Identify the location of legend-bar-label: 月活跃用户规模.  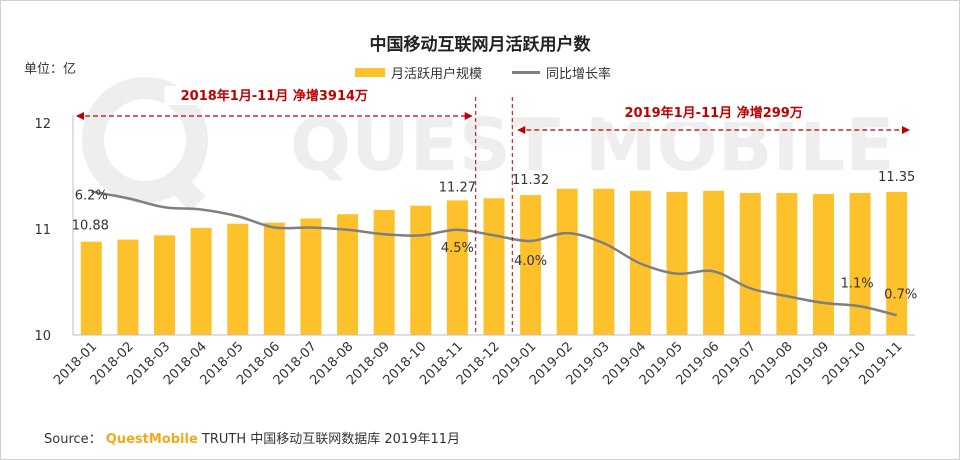
(437, 74).